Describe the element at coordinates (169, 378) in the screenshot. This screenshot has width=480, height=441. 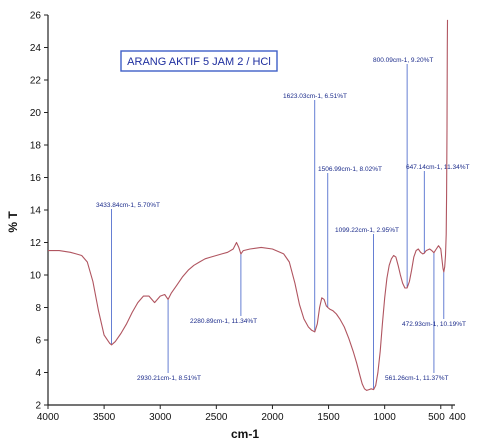
I see `peak-annotation-label: 2930.21cm-1, 8.51%T` at that location.